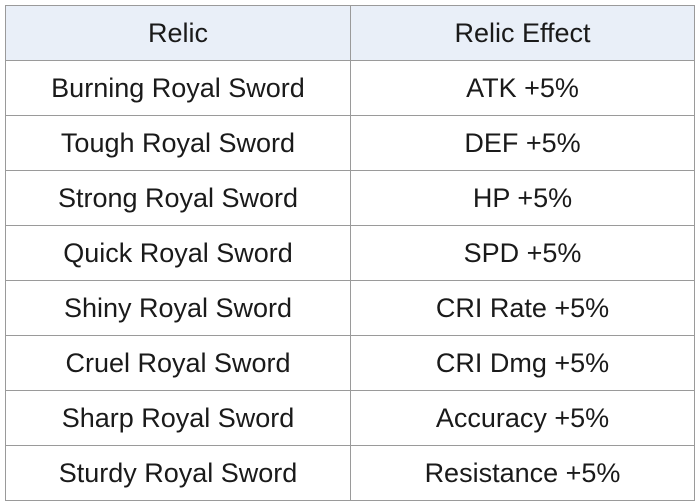 Image resolution: width=700 pixels, height=501 pixels. I want to click on table-row: Burning Royal Sword ATK +5%, so click(350, 88).